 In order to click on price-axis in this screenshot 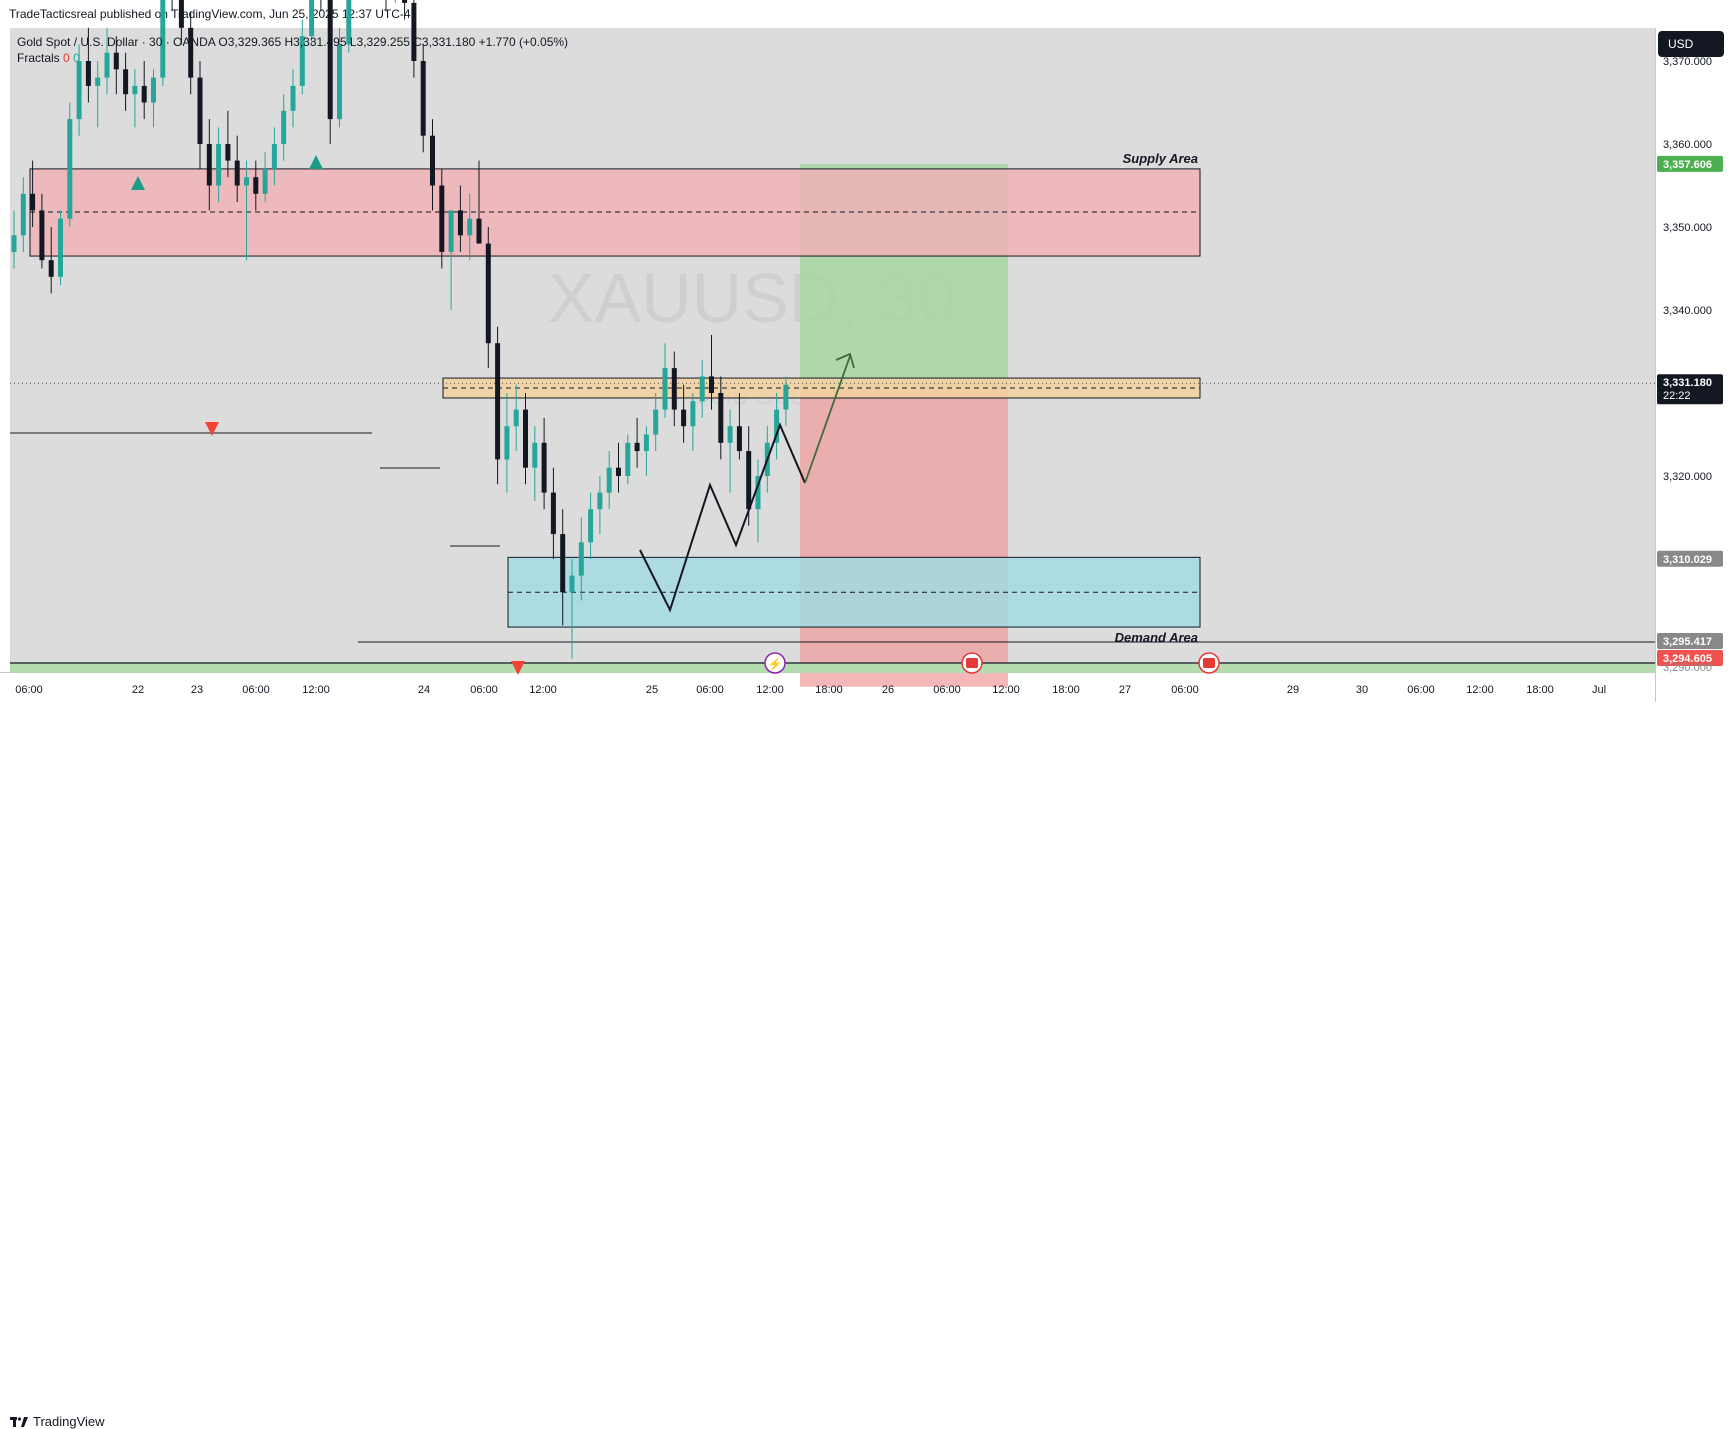, I will do `click(1695, 365)`.